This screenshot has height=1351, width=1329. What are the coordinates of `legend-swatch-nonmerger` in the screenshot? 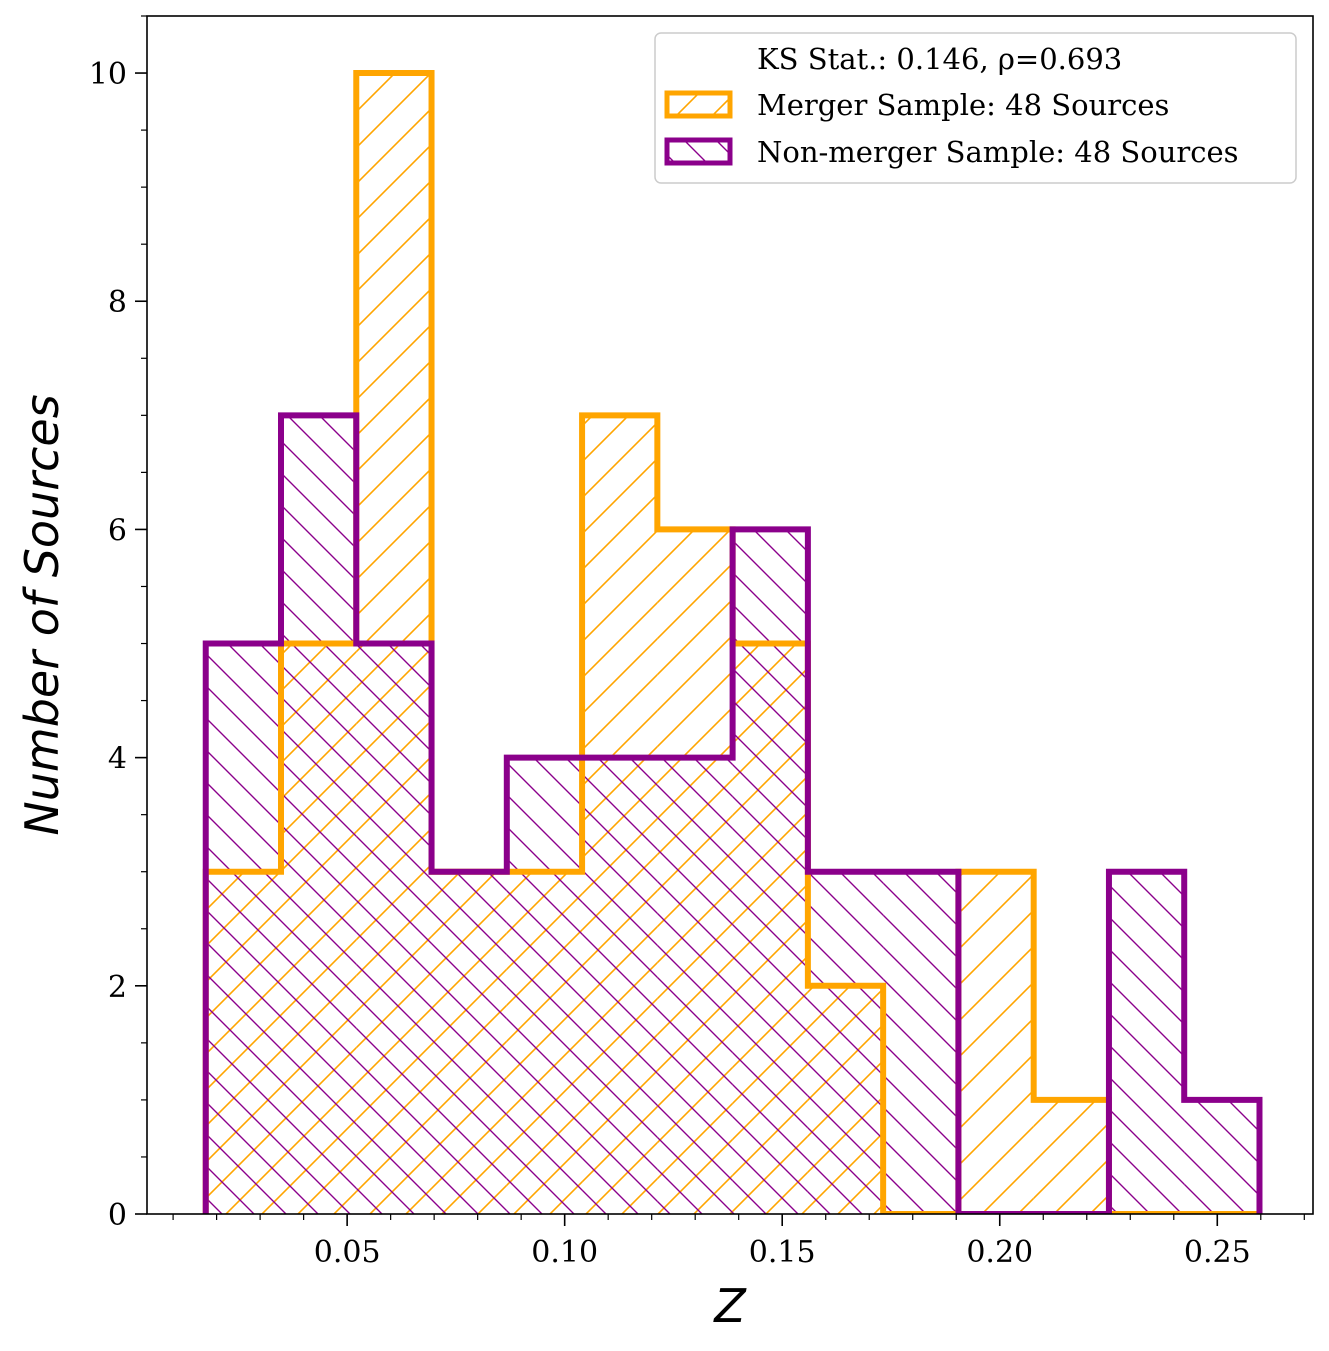 It's located at (698, 151).